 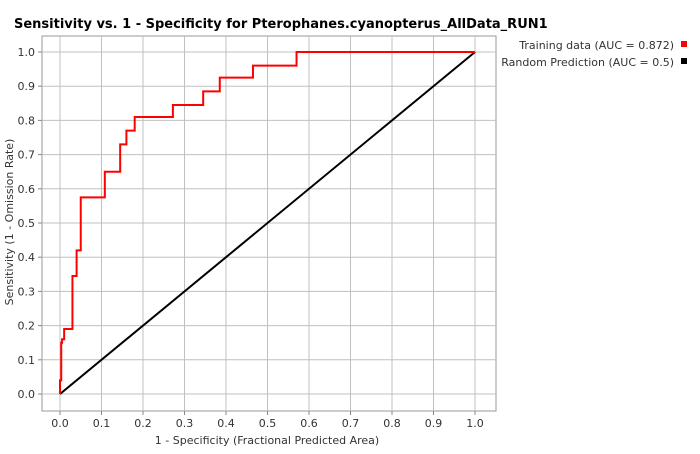 I want to click on x-tick-label: 0.2, so click(x=143, y=423).